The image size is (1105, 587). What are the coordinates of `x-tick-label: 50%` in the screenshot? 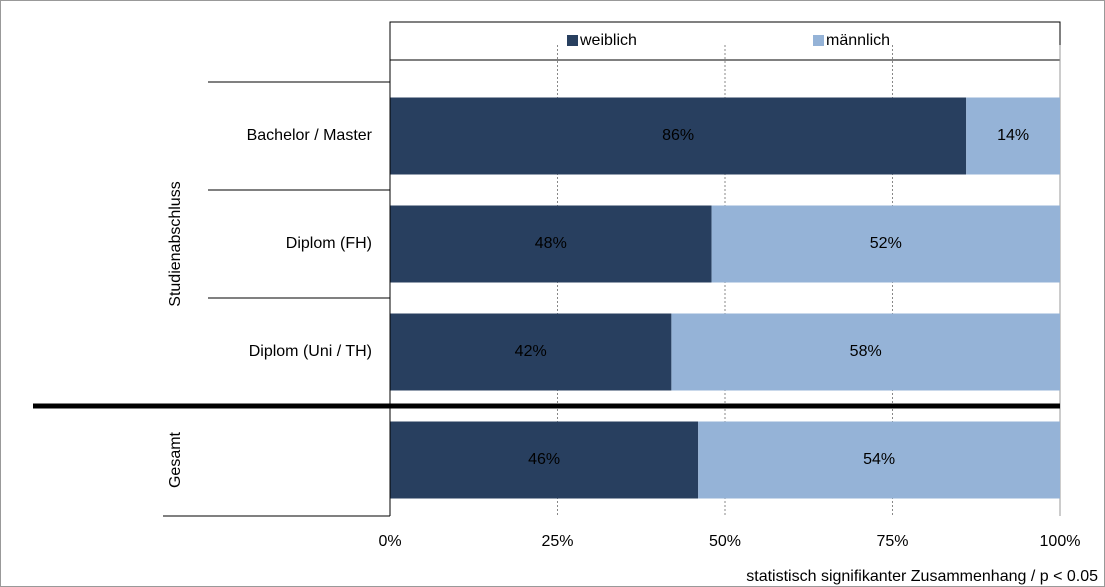 It's located at (725, 541).